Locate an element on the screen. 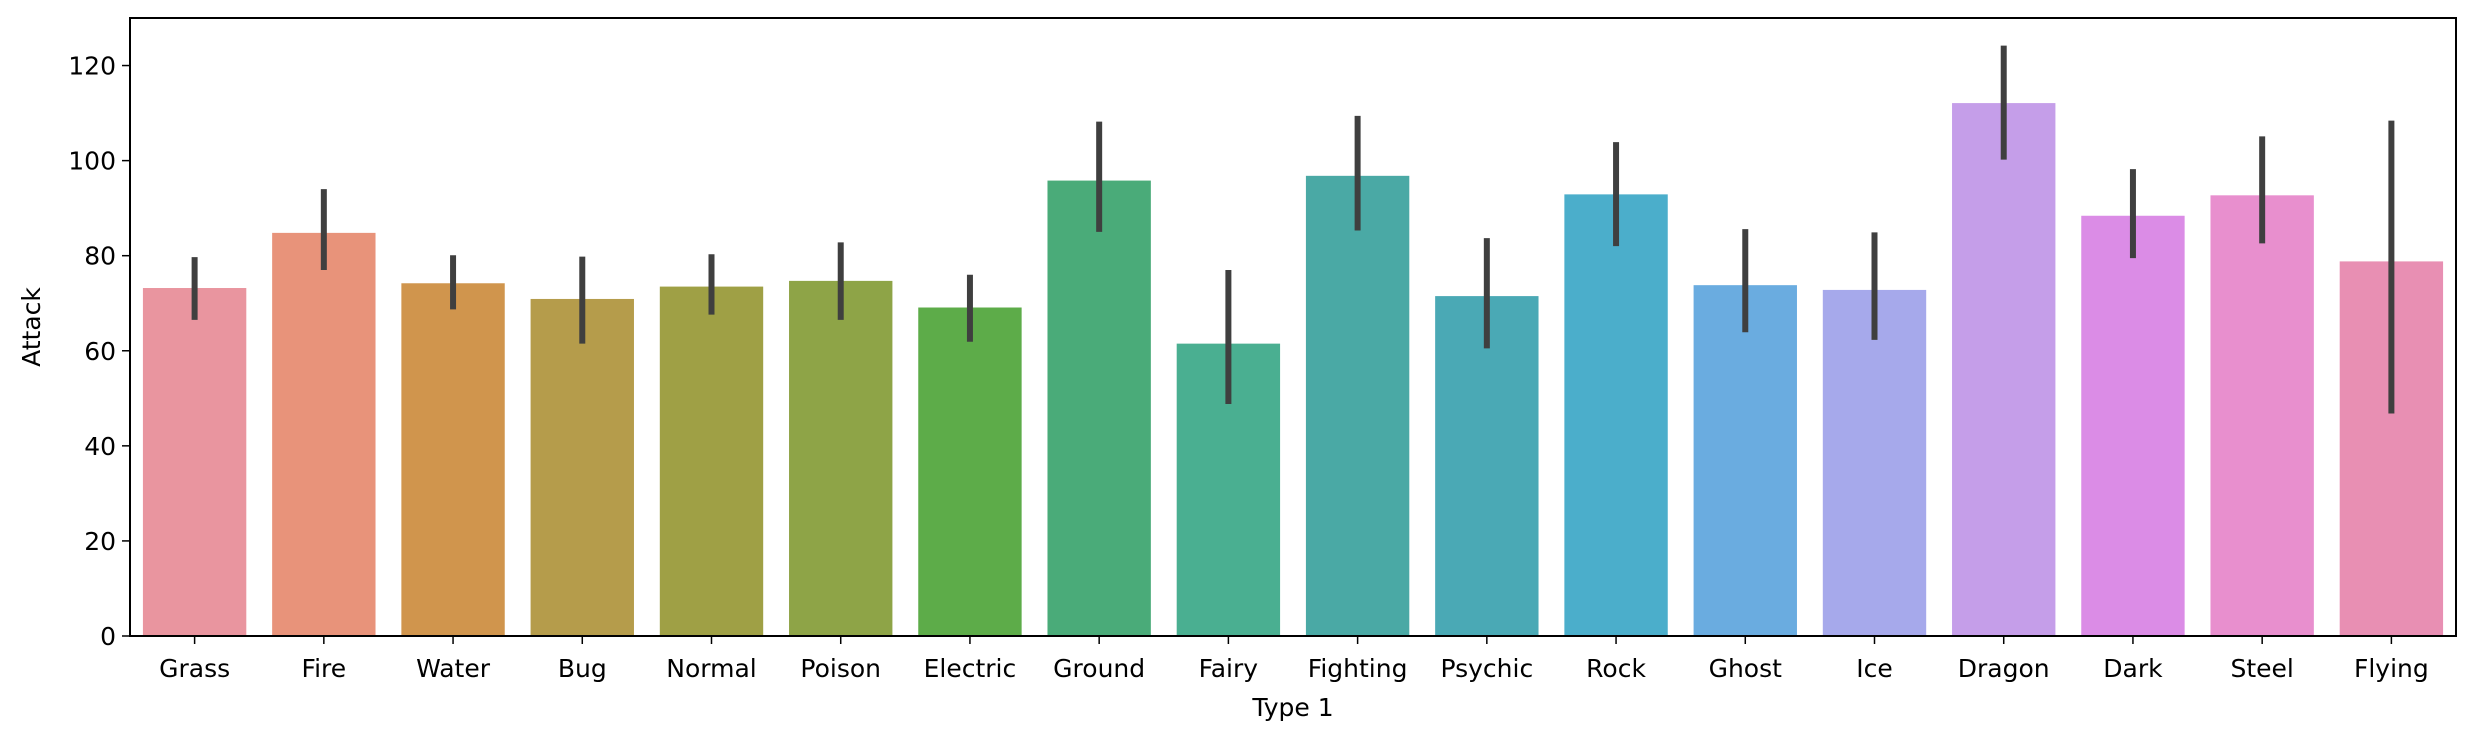  y-tick-label: 100 is located at coordinates (92, 161).